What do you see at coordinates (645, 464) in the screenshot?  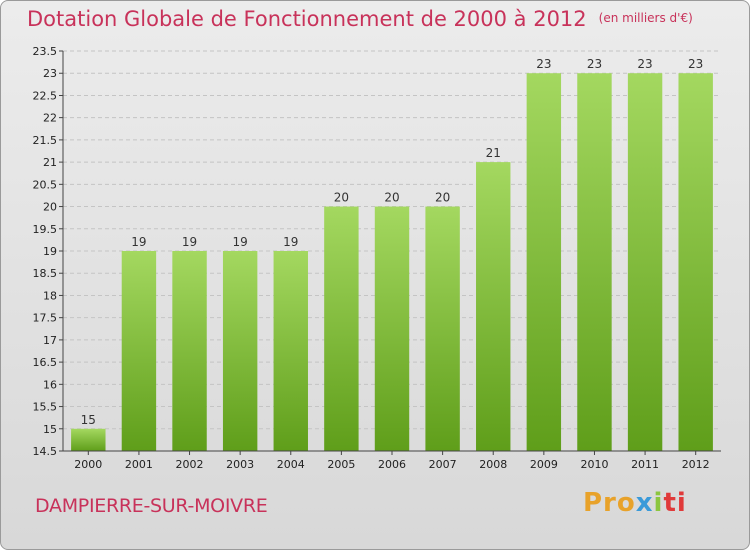 I see `x-tick-label: 2011` at bounding box center [645, 464].